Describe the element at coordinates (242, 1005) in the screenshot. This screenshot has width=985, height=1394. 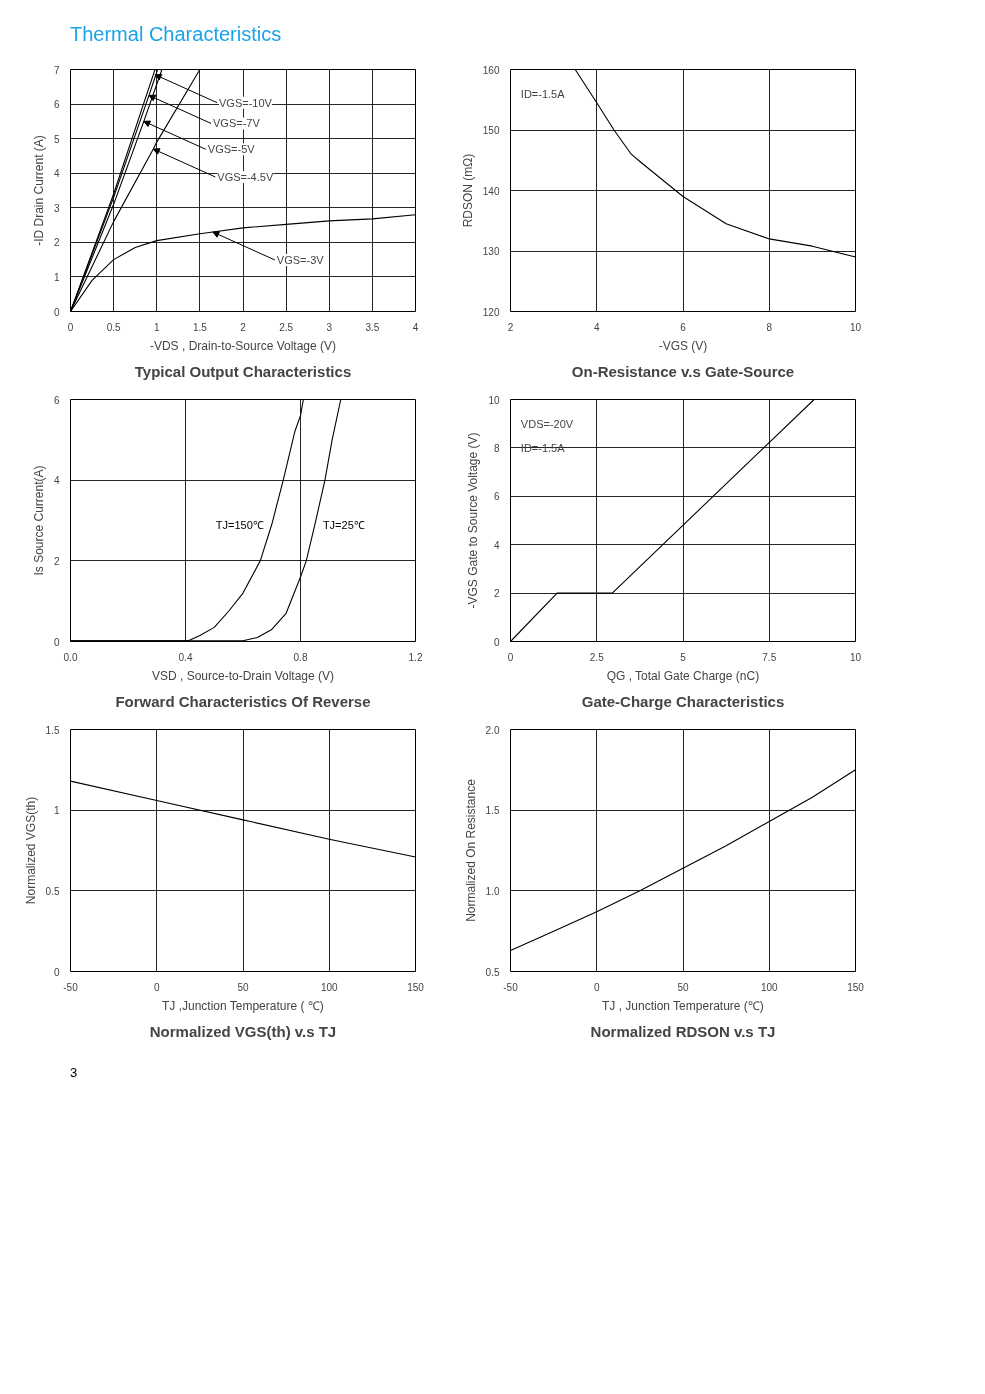
I see `x-axis-title: TJ ,Junction Temperature ( ℃)` at that location.